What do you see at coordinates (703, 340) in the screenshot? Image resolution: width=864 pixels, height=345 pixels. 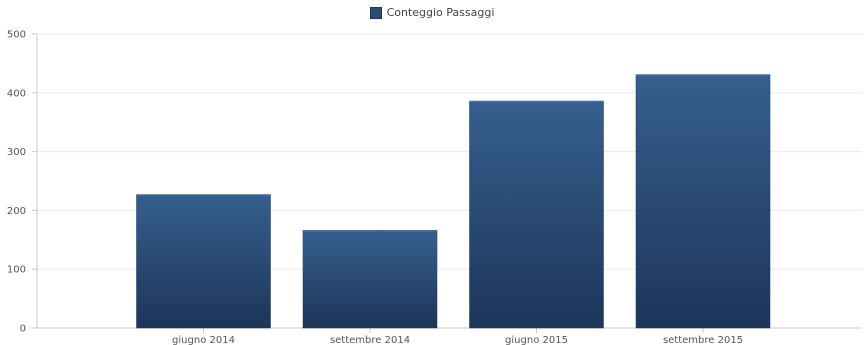 I see `x-tick-label: settembre 2015` at bounding box center [703, 340].